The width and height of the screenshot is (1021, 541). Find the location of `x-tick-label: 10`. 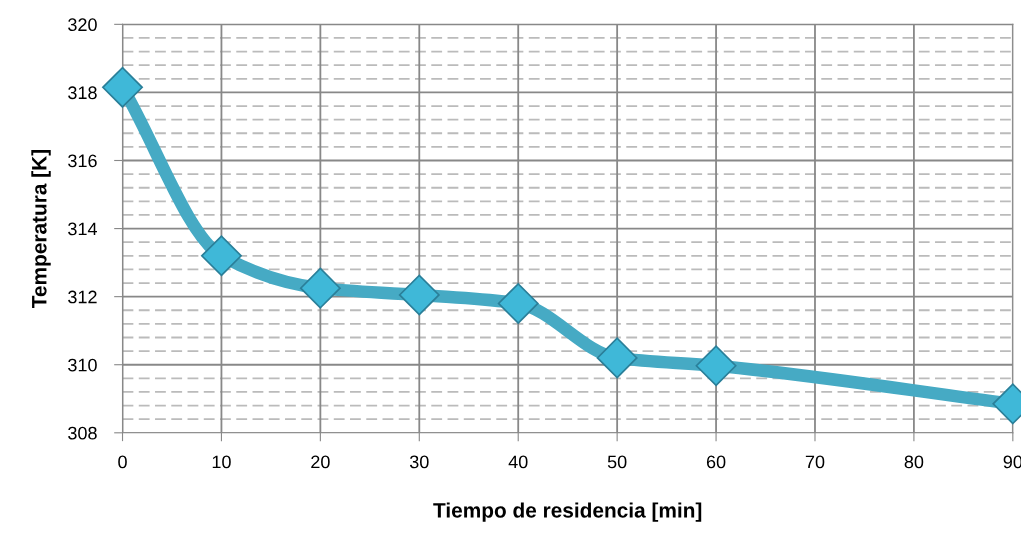

x-tick-label: 10 is located at coordinates (221, 462).